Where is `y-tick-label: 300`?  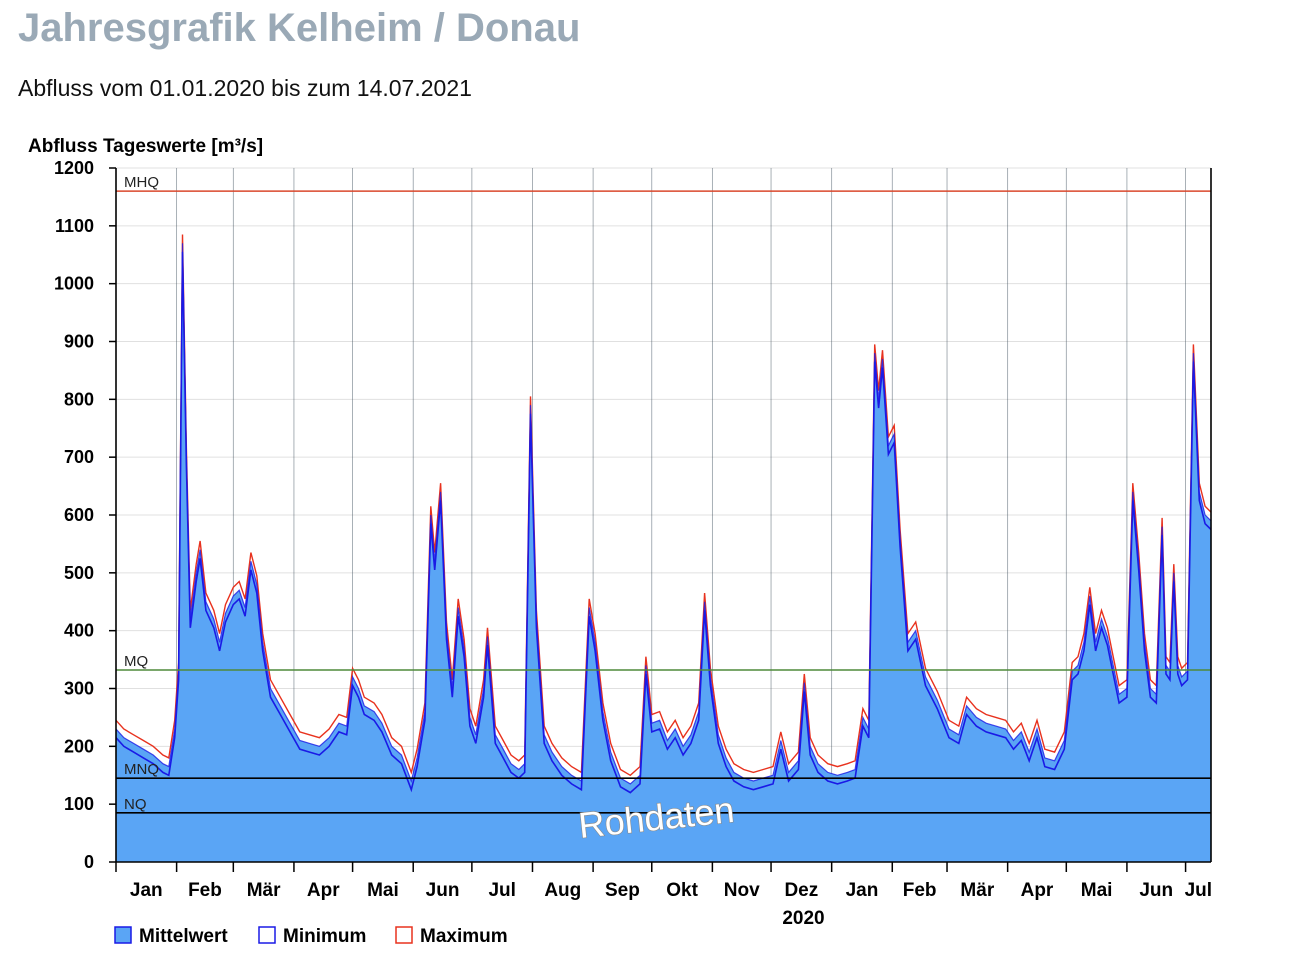 y-tick-label: 300 is located at coordinates (79, 689).